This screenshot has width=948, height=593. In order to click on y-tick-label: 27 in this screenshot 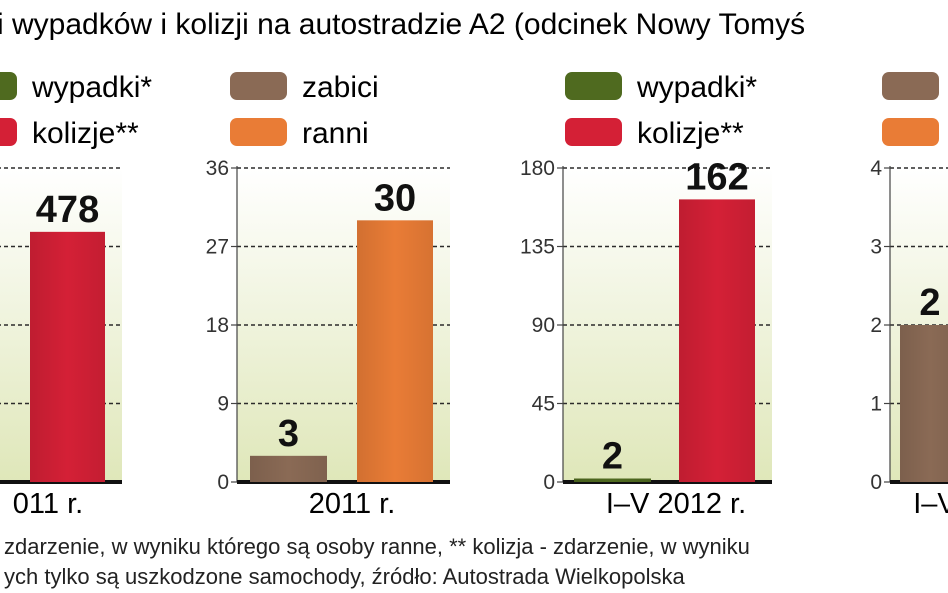, I will do `click(217, 247)`.